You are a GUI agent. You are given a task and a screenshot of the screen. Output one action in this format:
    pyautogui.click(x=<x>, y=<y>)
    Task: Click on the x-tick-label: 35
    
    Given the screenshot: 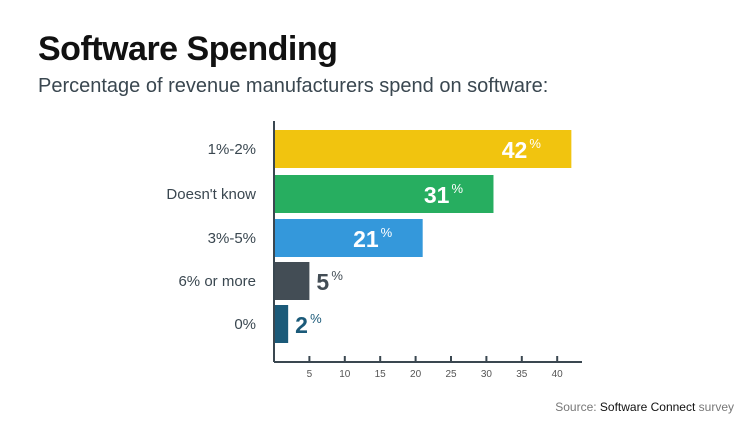 What is the action you would take?
    pyautogui.click(x=522, y=374)
    